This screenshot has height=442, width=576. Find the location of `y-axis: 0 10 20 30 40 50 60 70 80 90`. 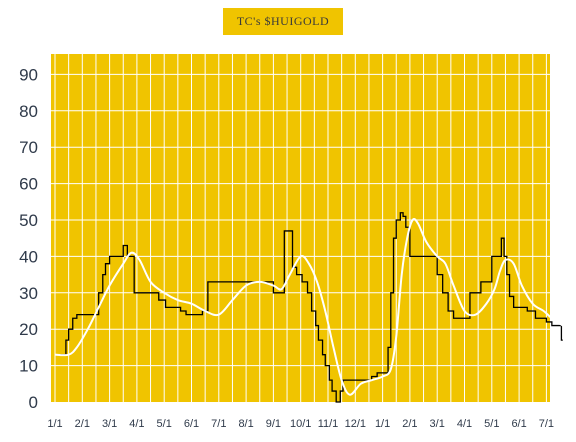

y-axis: 0 10 20 30 40 50 60 70 80 90 is located at coordinates (28, 238).